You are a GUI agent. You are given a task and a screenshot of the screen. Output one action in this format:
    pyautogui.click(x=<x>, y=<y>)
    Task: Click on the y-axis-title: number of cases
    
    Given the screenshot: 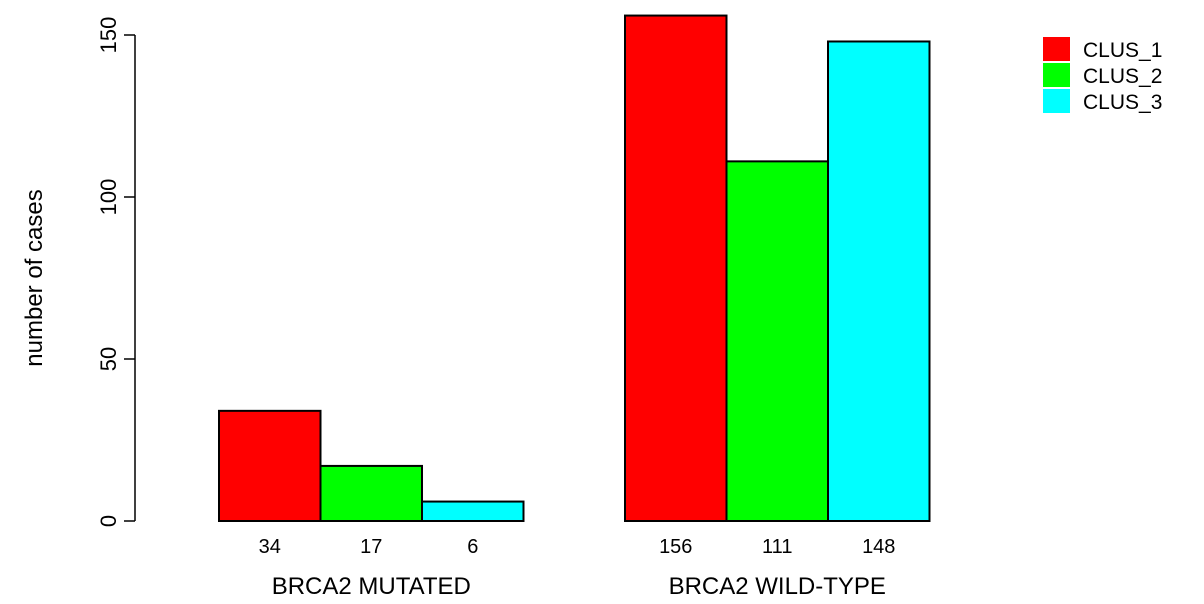 What is the action you would take?
    pyautogui.click(x=34, y=277)
    